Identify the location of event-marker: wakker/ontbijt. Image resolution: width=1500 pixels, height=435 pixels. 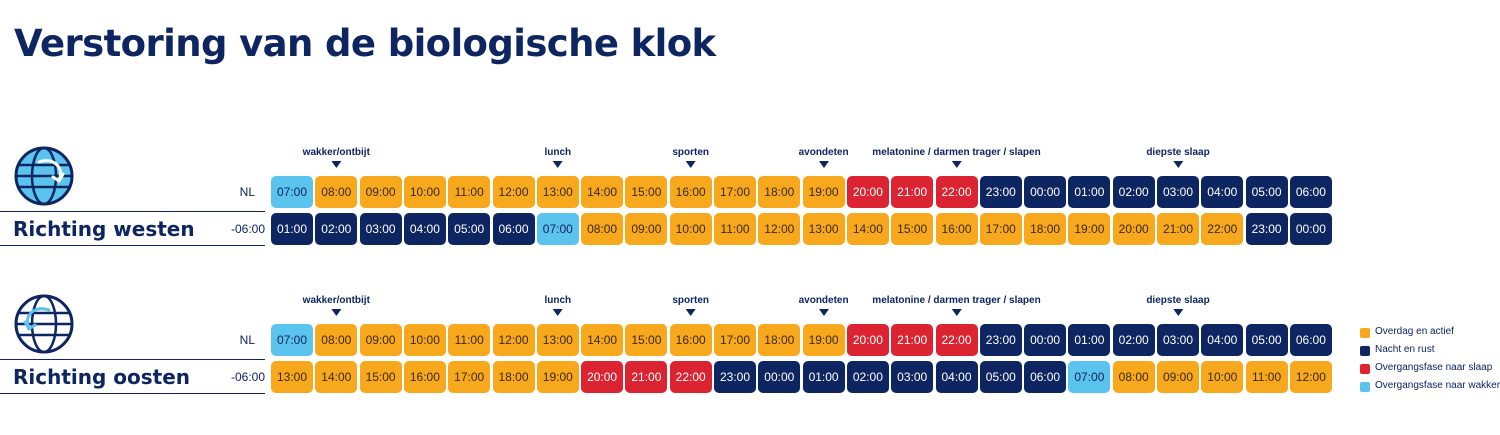
(336, 305).